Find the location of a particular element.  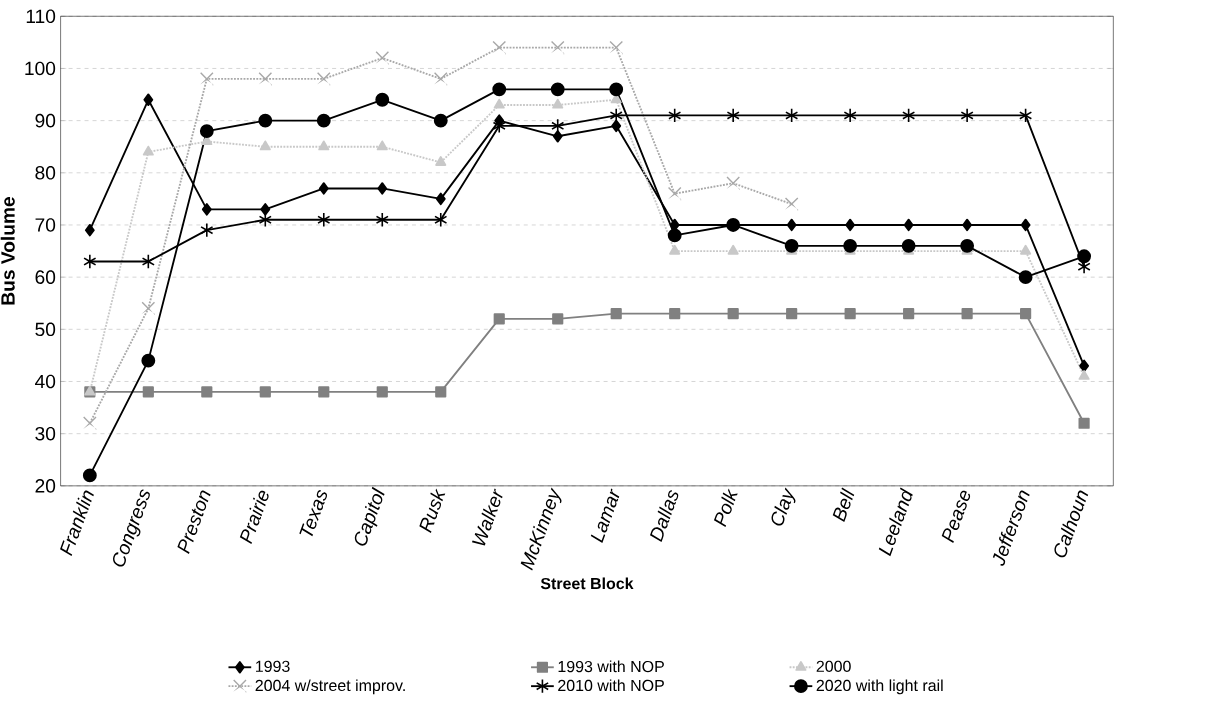

x-tick-label: Bell is located at coordinates (843, 505).